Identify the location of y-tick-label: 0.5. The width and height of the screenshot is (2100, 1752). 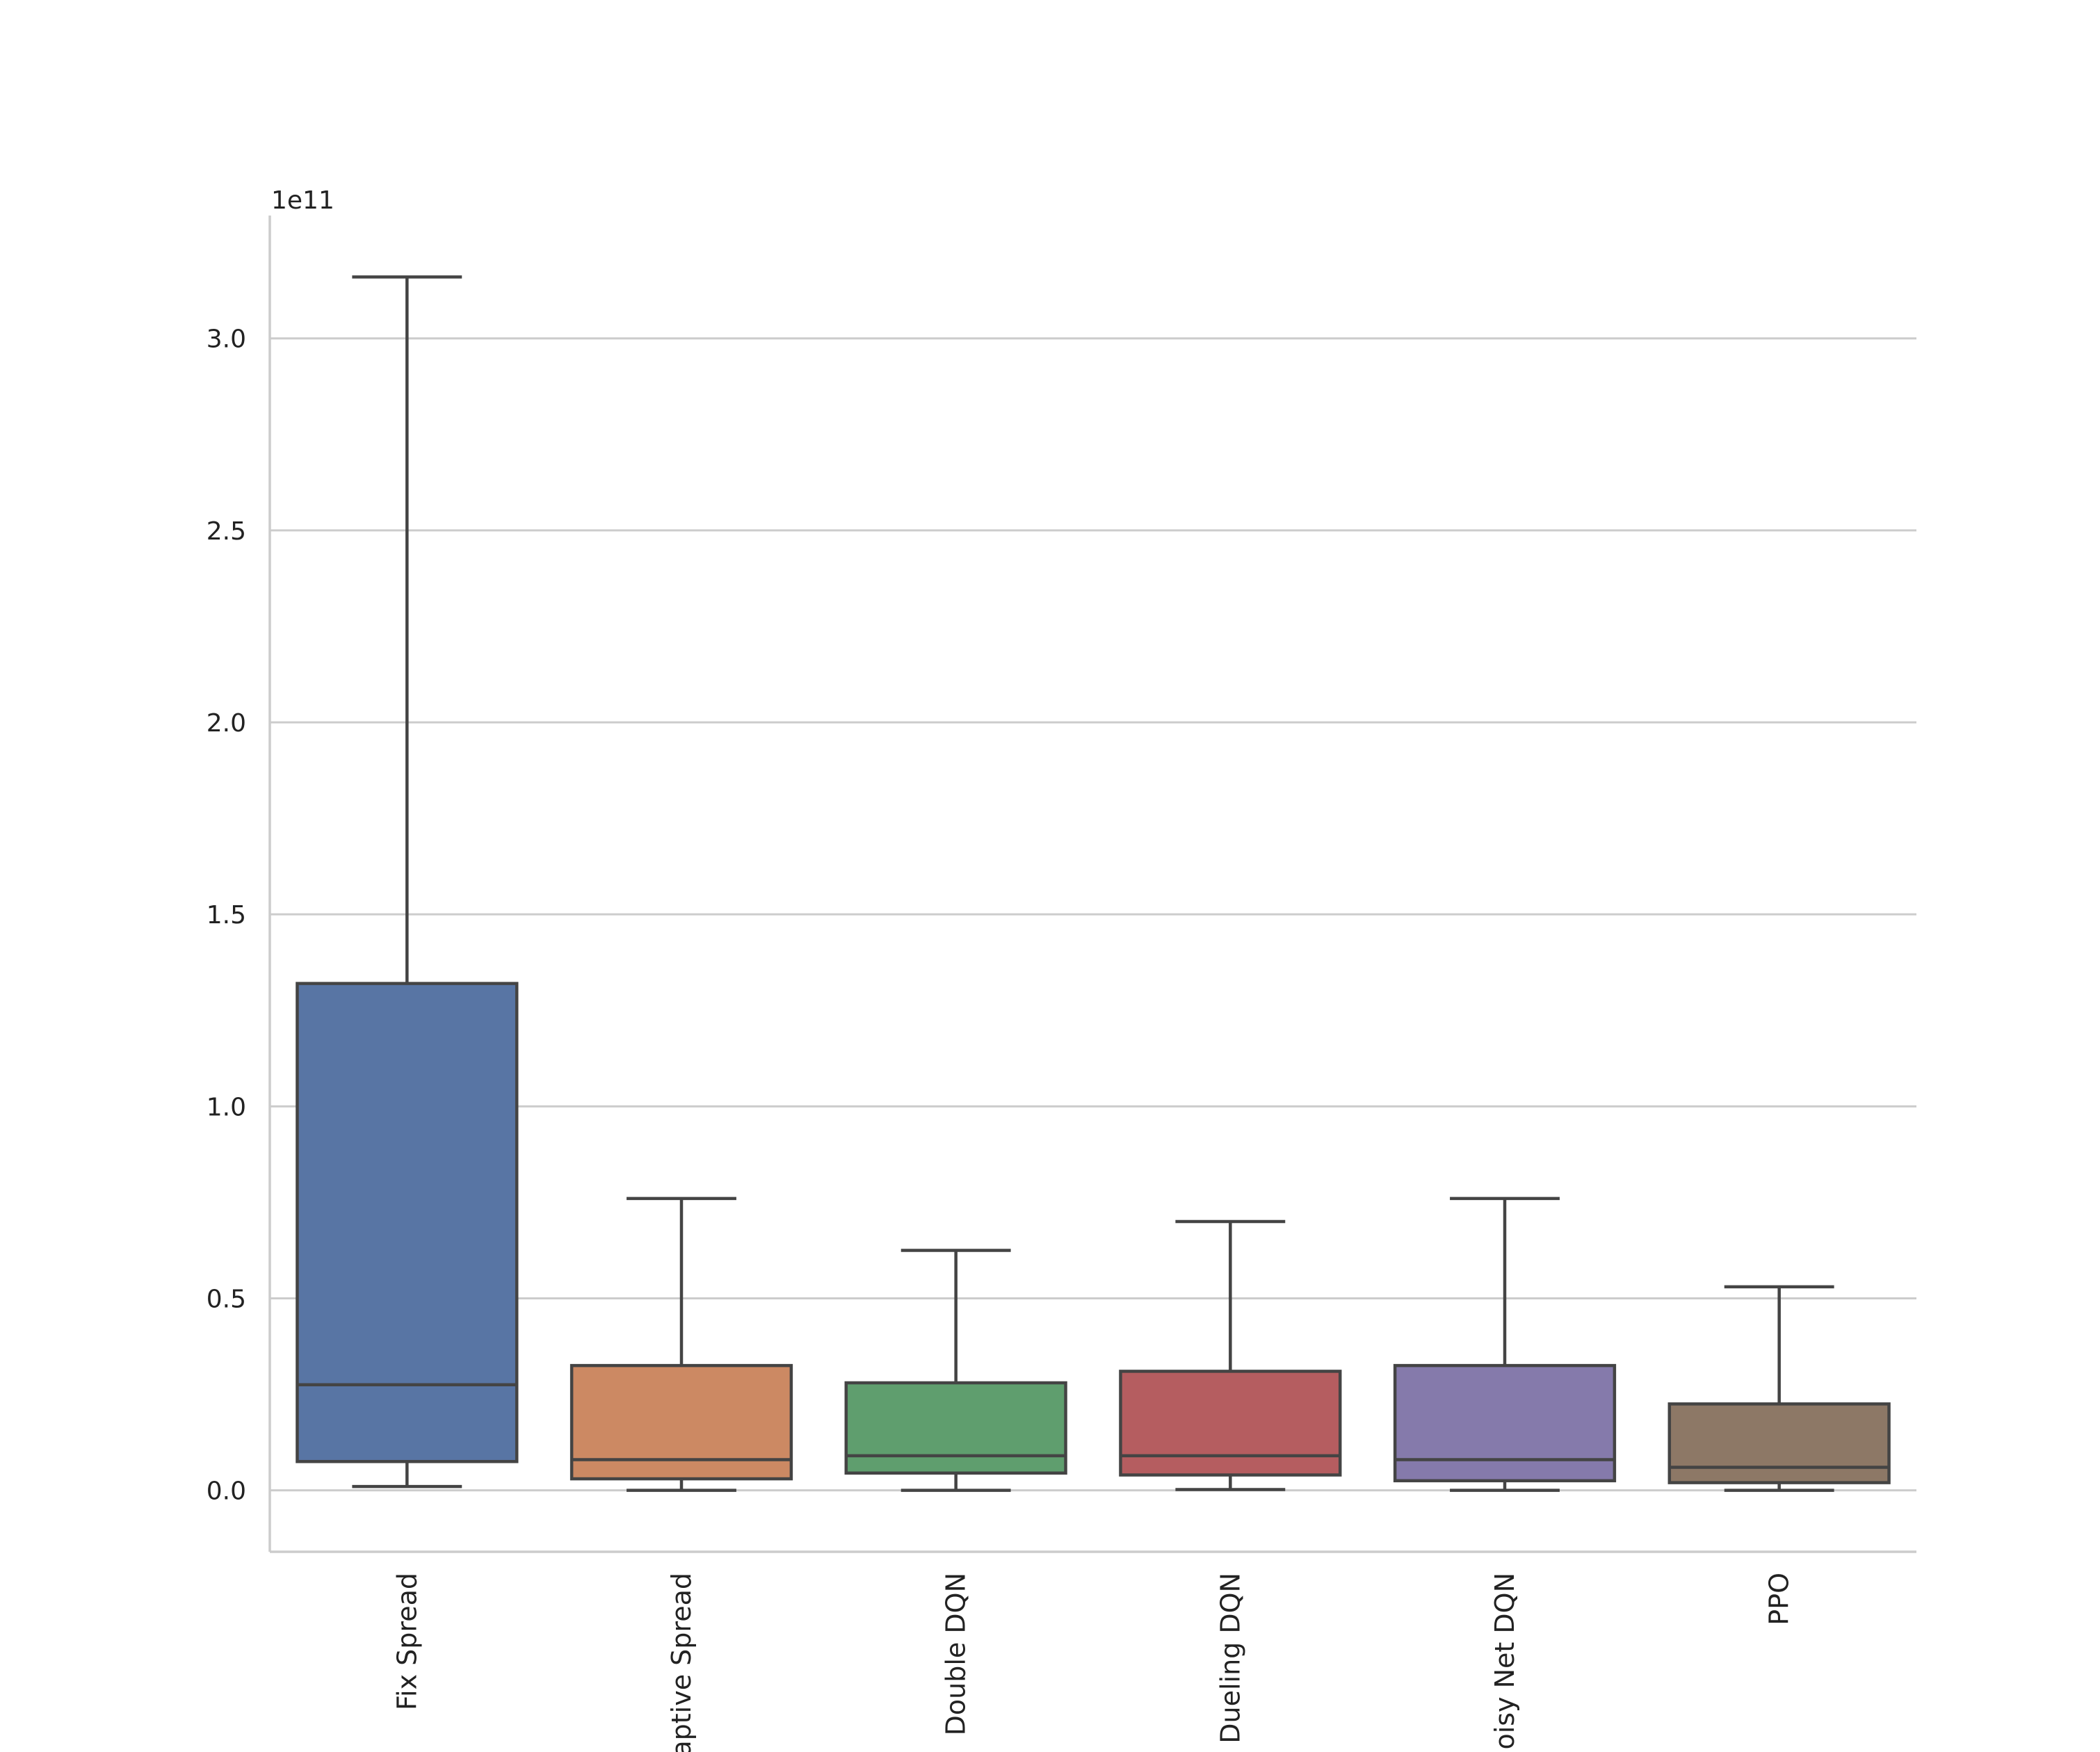
(227, 1299).